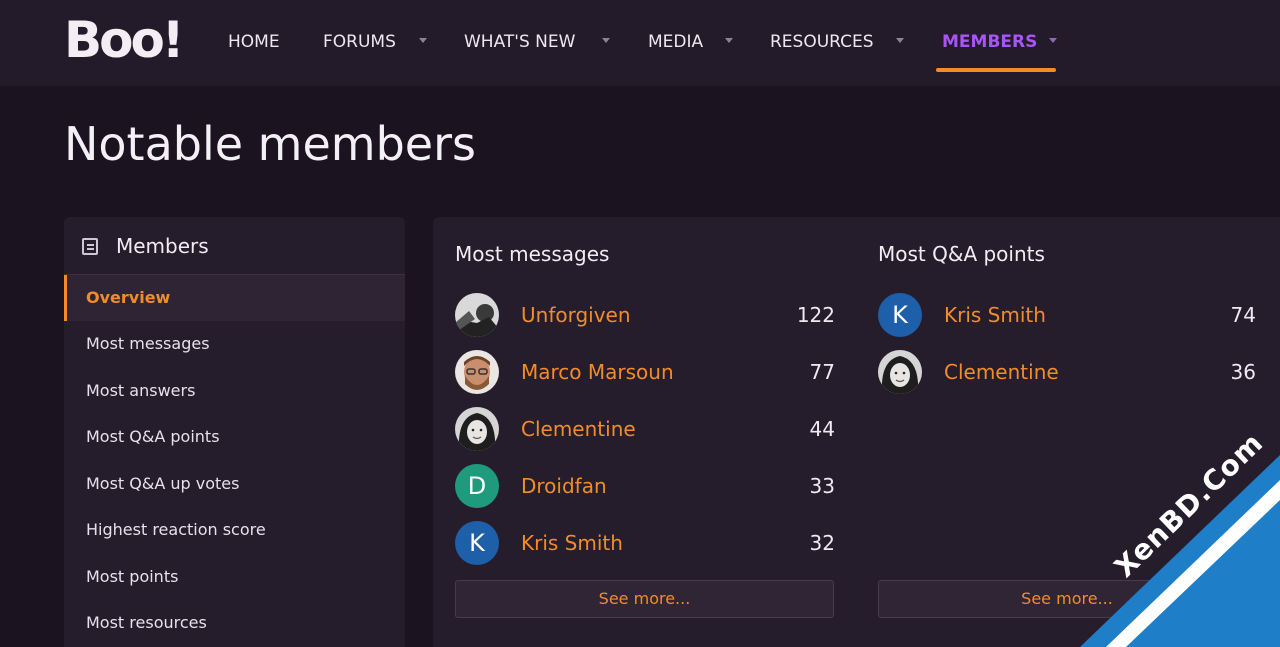 This screenshot has height=647, width=1280. What do you see at coordinates (359, 42) in the screenshot?
I see `nav-forums: FORUMS` at bounding box center [359, 42].